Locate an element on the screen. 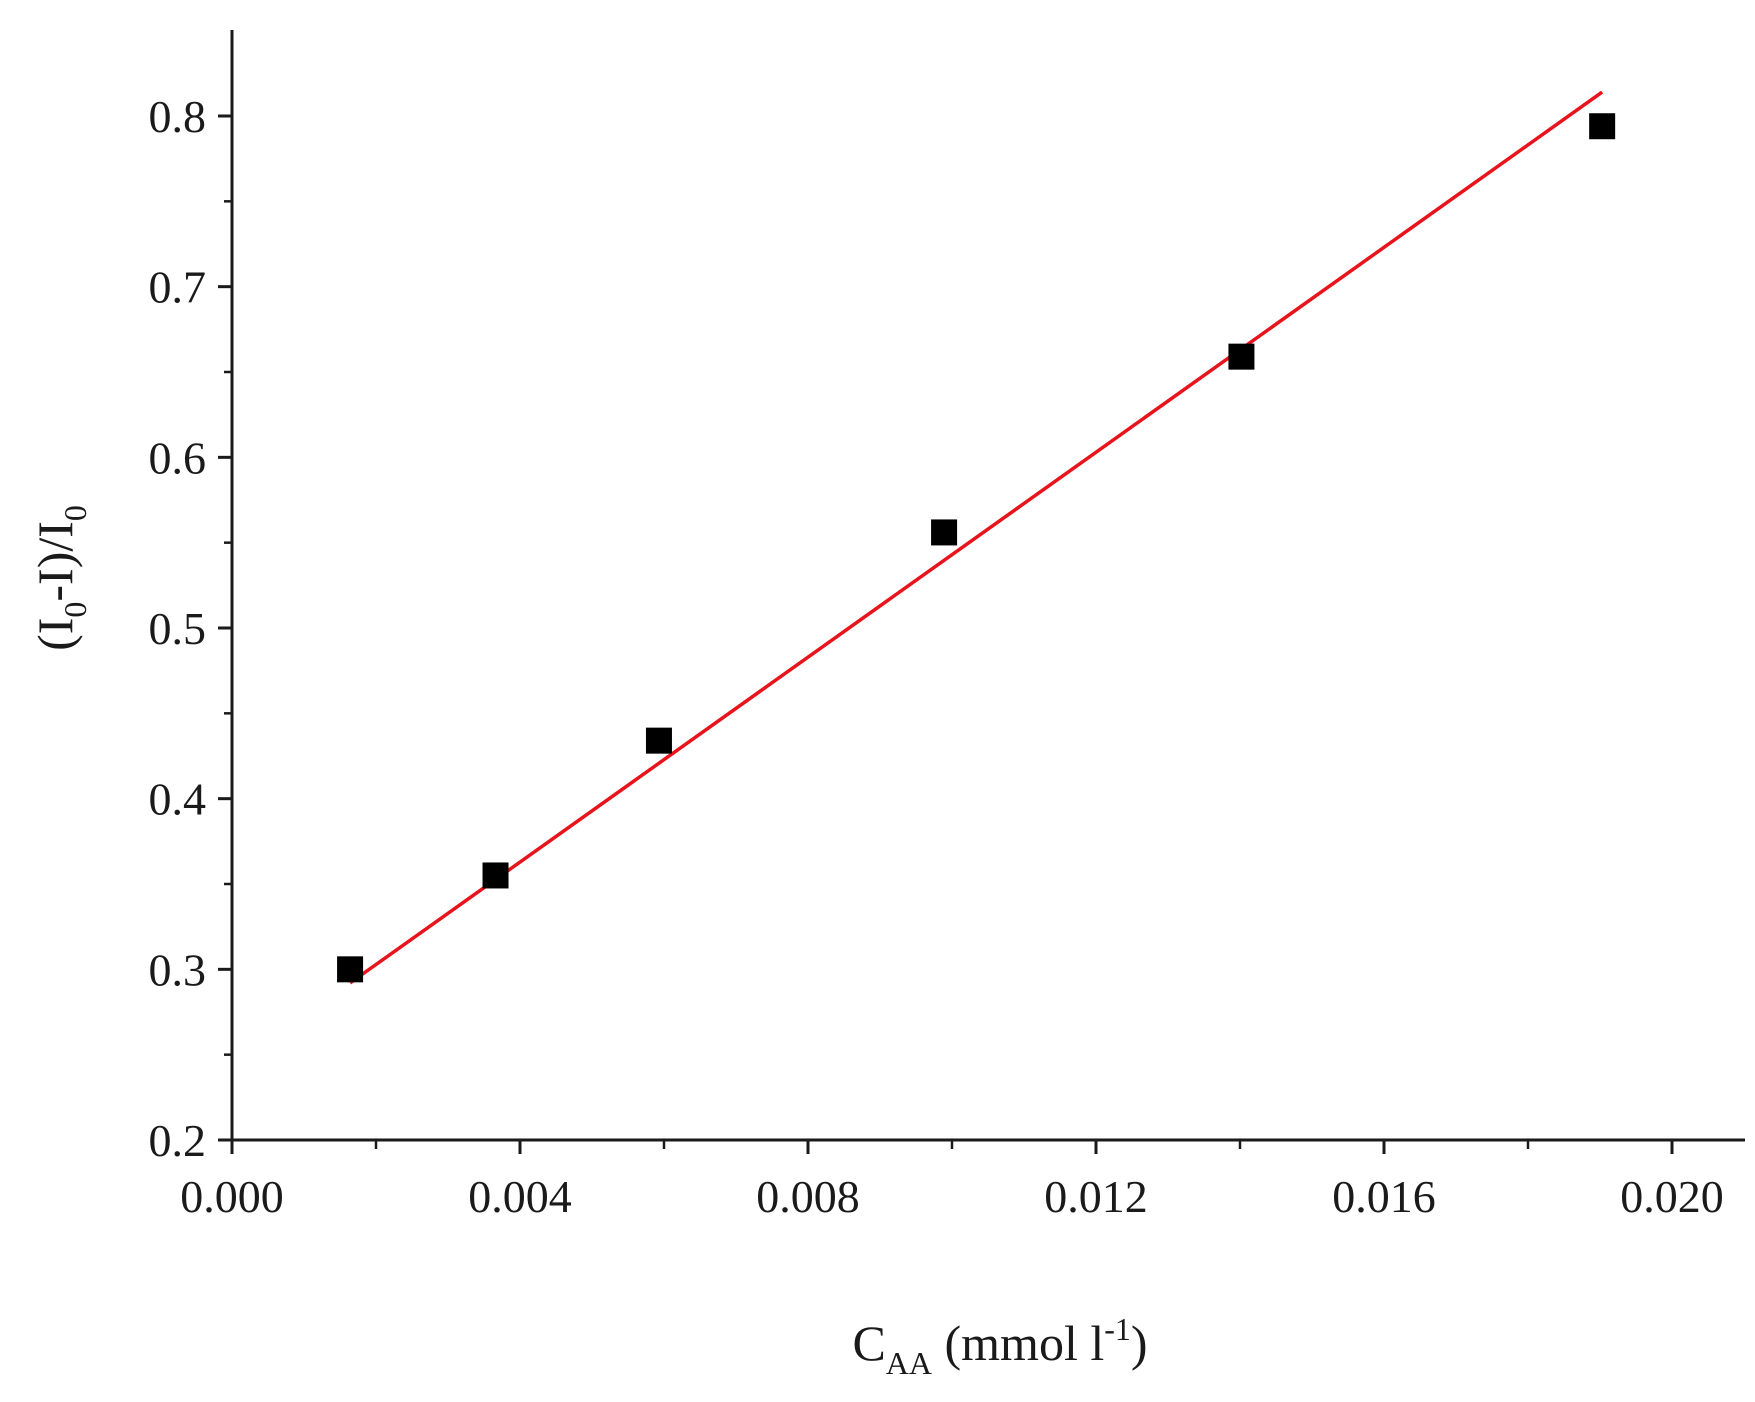 The image size is (1755, 1402). y-axis-title-part2: -I)/I is located at coordinates (55, 561).